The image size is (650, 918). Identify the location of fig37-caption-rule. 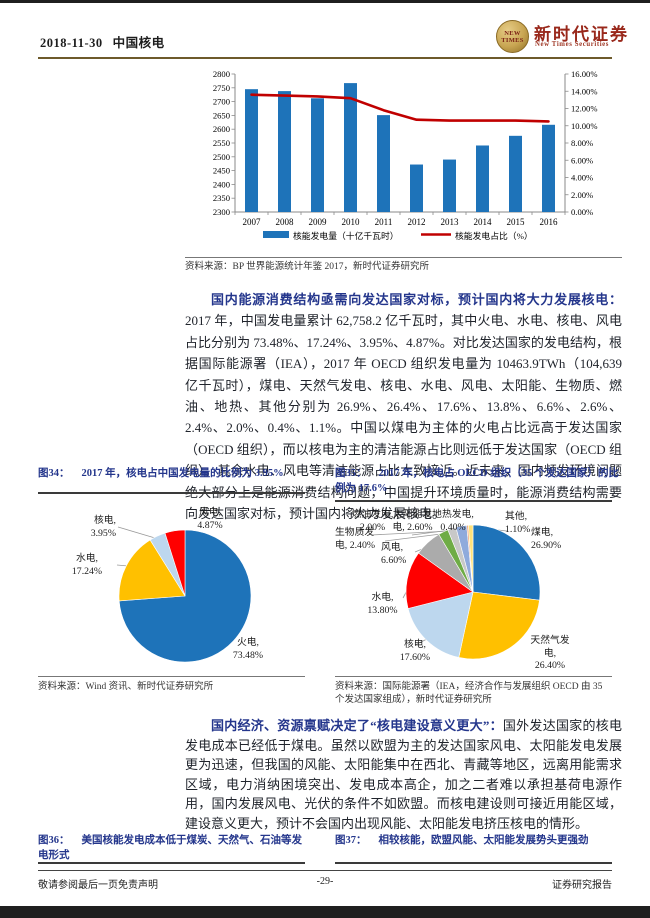
(473, 863).